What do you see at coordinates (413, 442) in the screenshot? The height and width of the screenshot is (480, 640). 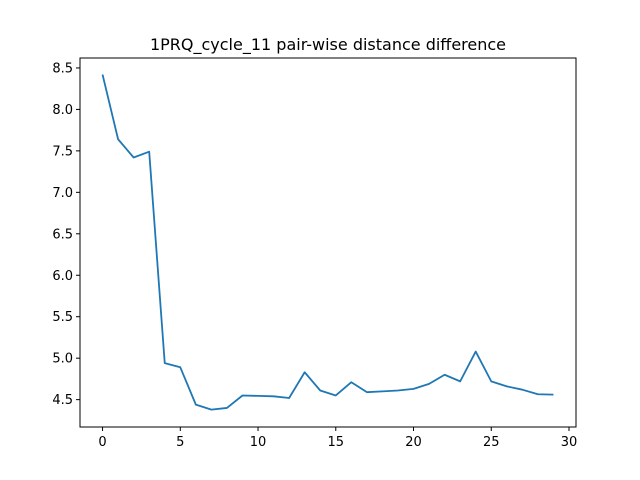 I see `x-tick-label: 20` at bounding box center [413, 442].